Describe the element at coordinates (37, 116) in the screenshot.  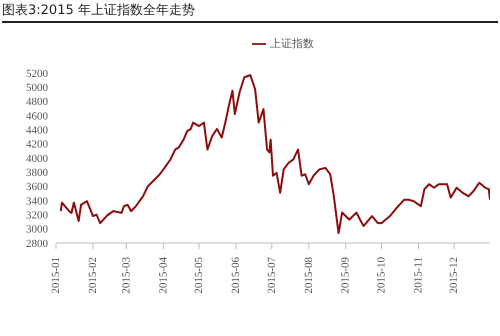
I see `y-tick-label: 4600` at that location.